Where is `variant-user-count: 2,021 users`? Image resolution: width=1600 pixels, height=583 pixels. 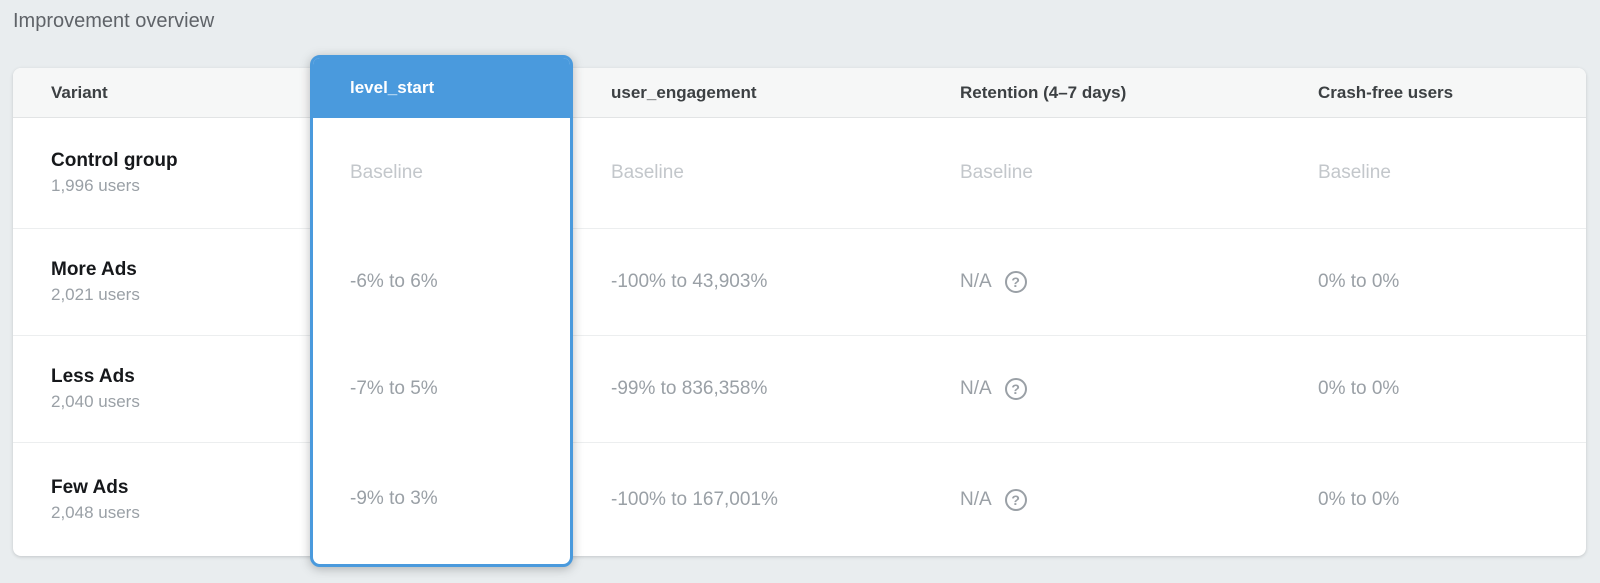 variant-user-count: 2,021 users is located at coordinates (95, 294).